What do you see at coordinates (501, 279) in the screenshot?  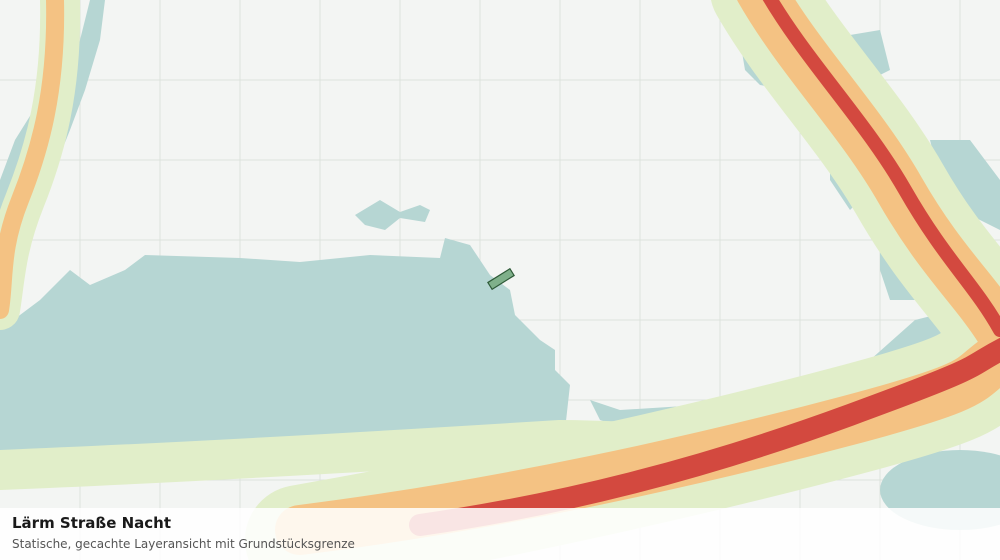 I see `parcel-boundary` at bounding box center [501, 279].